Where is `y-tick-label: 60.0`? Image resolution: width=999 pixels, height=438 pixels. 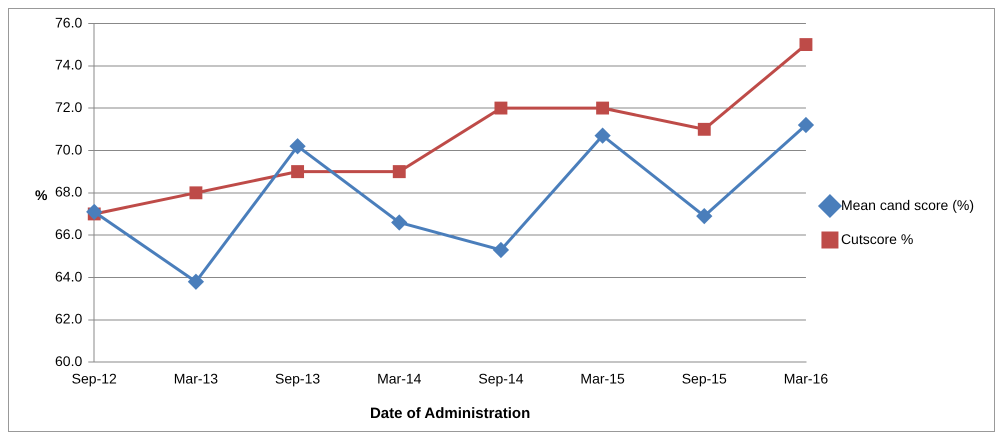
y-tick-label: 60.0 is located at coordinates (68, 361).